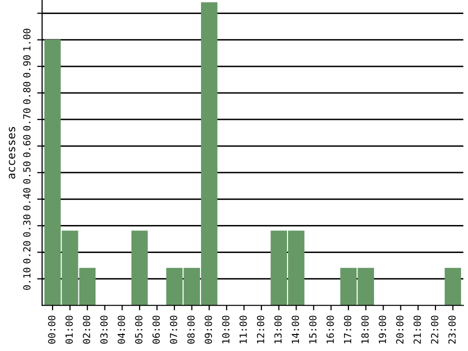 The image size is (468, 351). Describe the element at coordinates (452, 330) in the screenshot. I see `x-tick-label: 23:00` at that location.